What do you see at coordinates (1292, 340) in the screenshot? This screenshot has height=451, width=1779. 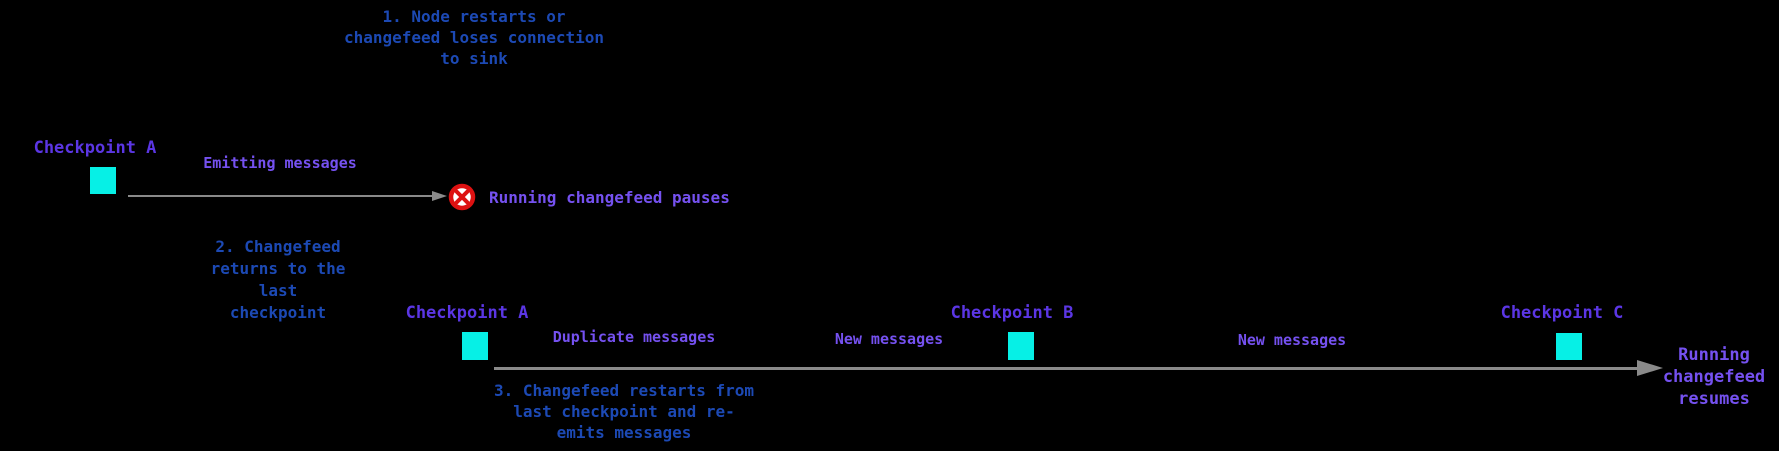 I see `new-messages-2-label: New messages` at bounding box center [1292, 340].